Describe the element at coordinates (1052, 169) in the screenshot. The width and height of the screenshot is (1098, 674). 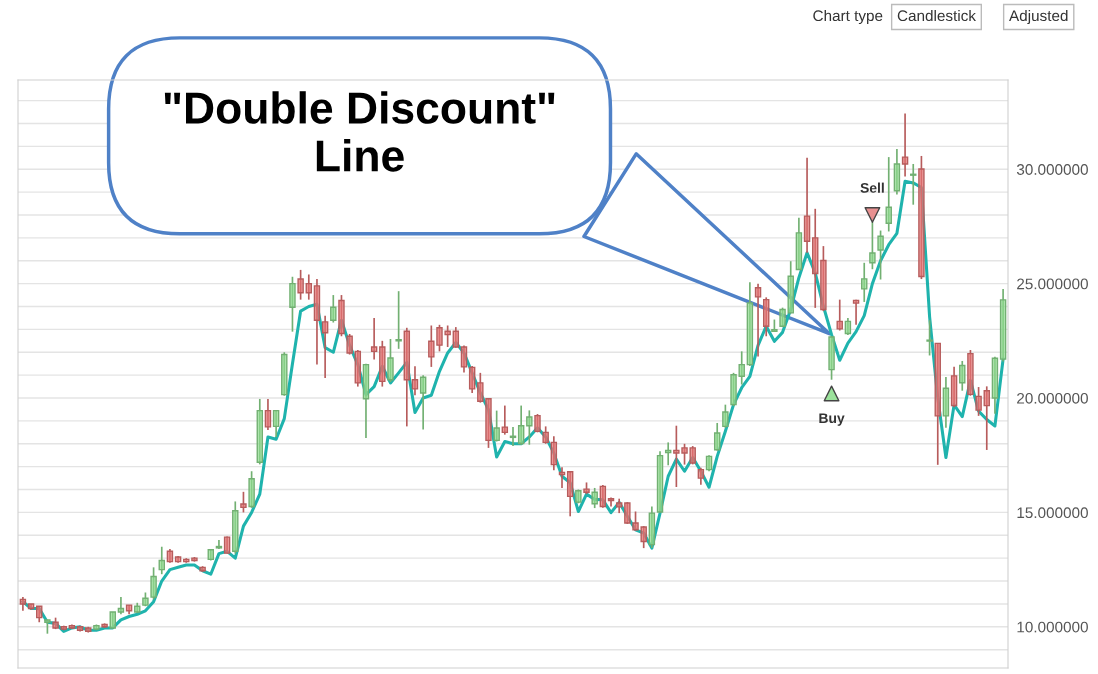
I see `y-tick-label: 30.000000` at that location.